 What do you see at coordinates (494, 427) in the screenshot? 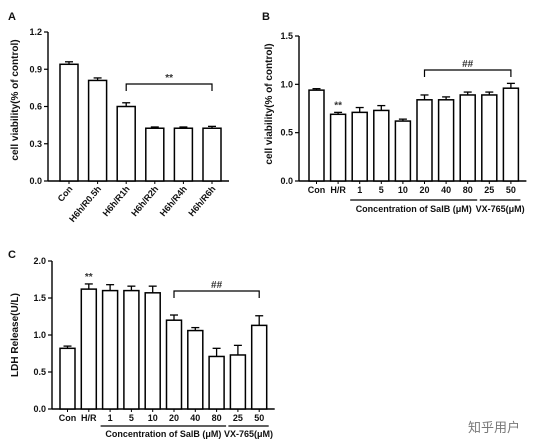
I see `watermark: 知乎用户` at bounding box center [494, 427].